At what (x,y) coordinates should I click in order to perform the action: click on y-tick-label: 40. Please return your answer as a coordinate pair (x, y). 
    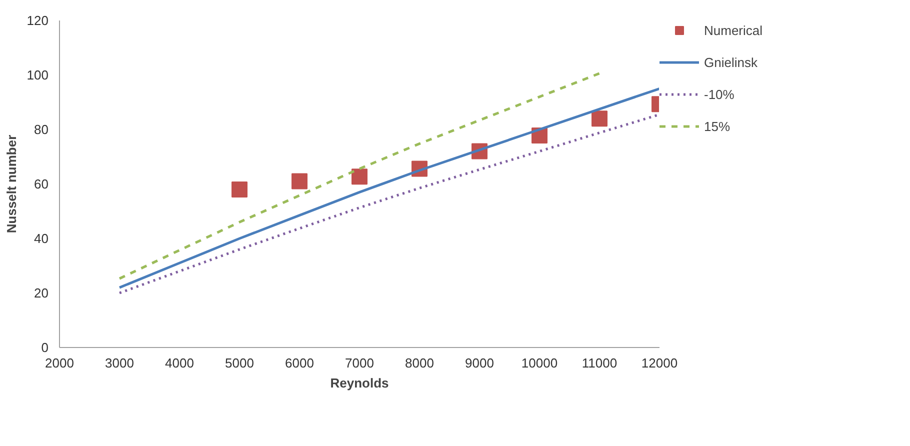
    Looking at the image, I should click on (41, 238).